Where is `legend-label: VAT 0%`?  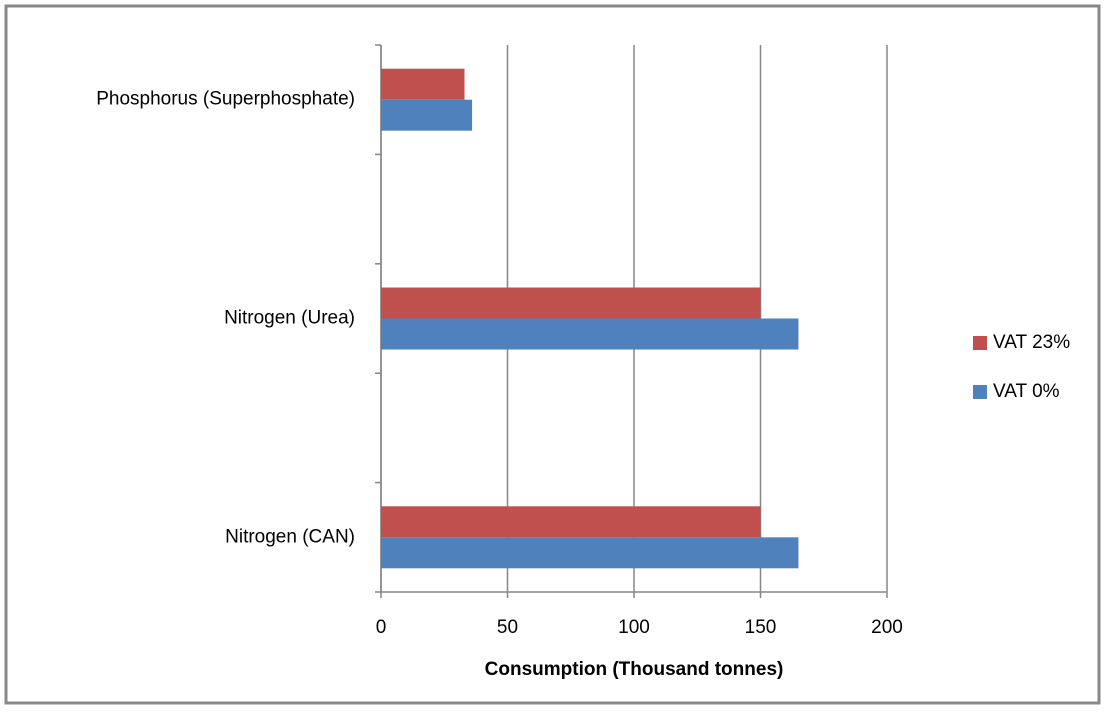
legend-label: VAT 0% is located at coordinates (1026, 391).